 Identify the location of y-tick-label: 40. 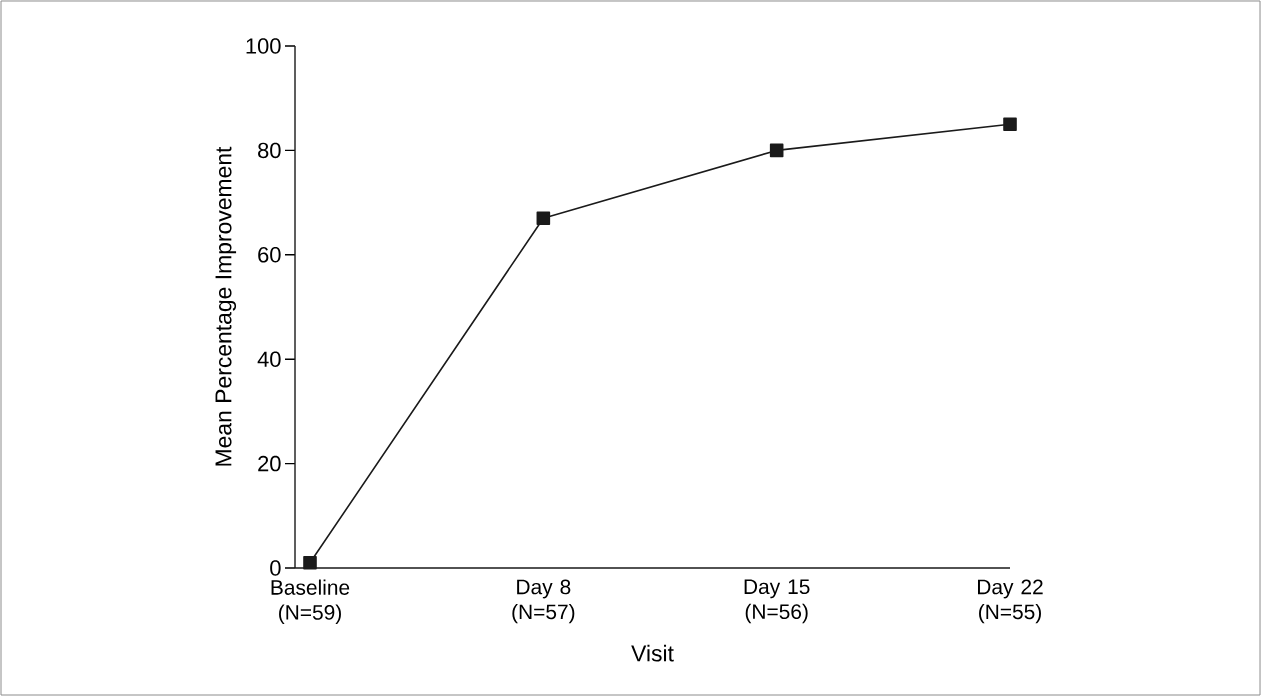
(269, 359).